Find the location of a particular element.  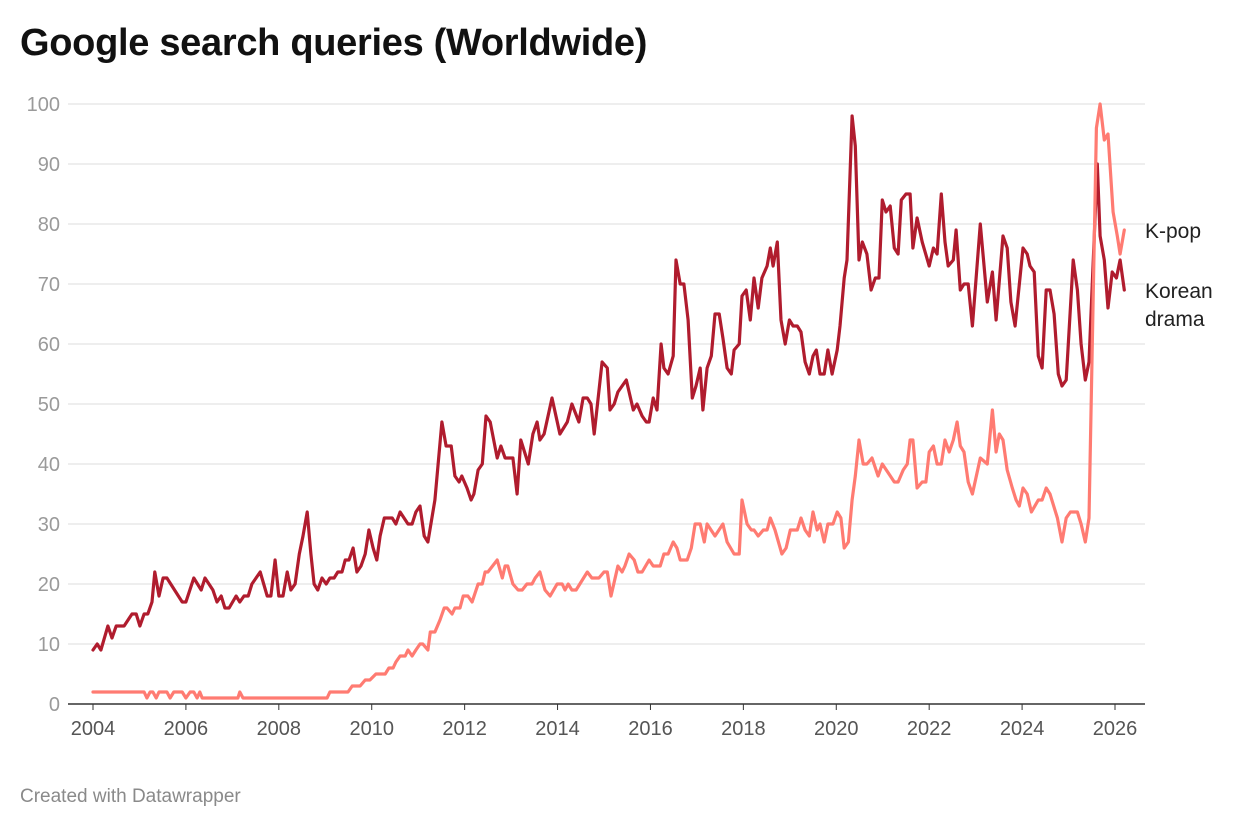

x-tick-label: 2020 is located at coordinates (836, 729).